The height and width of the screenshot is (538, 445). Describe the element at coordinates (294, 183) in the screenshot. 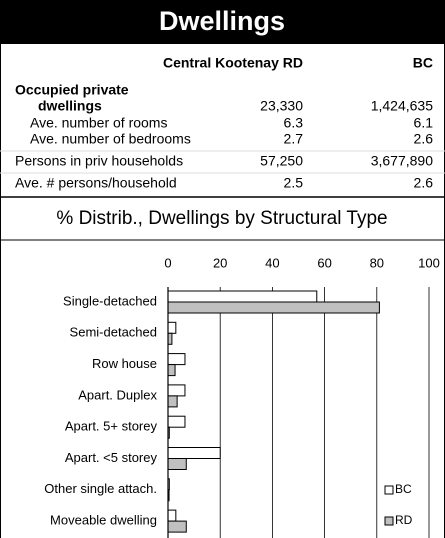

I see `cell: 2.5` at that location.